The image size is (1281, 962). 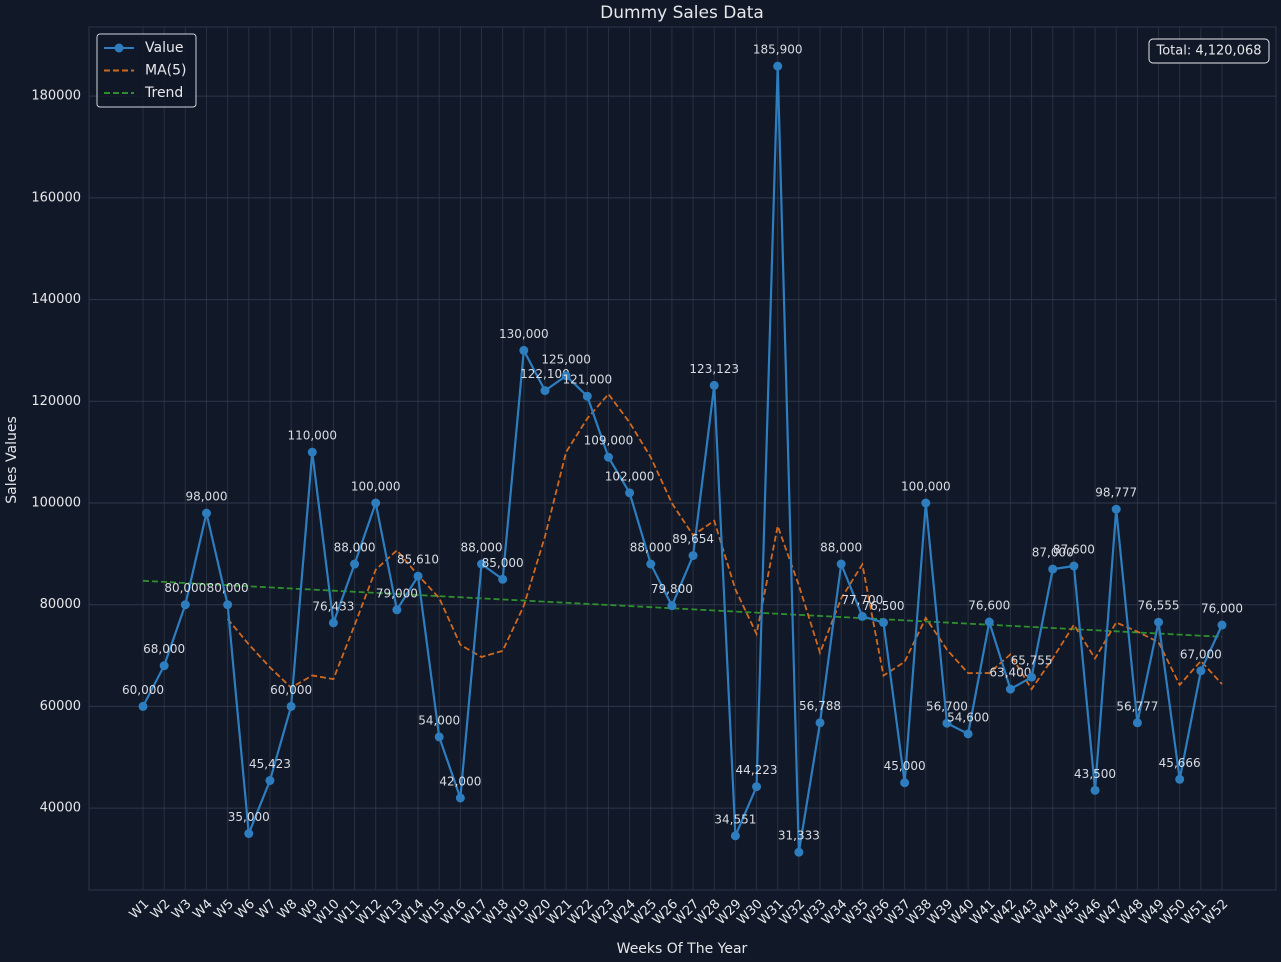 What do you see at coordinates (1159, 606) in the screenshot?
I see `value-label: 76,555` at bounding box center [1159, 606].